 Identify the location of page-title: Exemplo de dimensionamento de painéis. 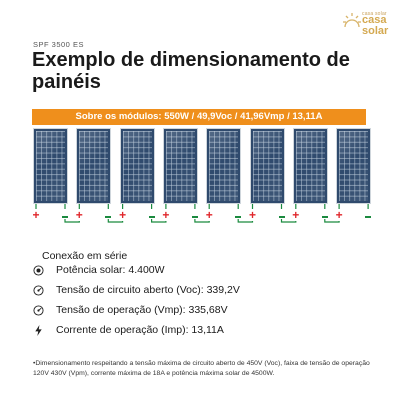
(191, 71).